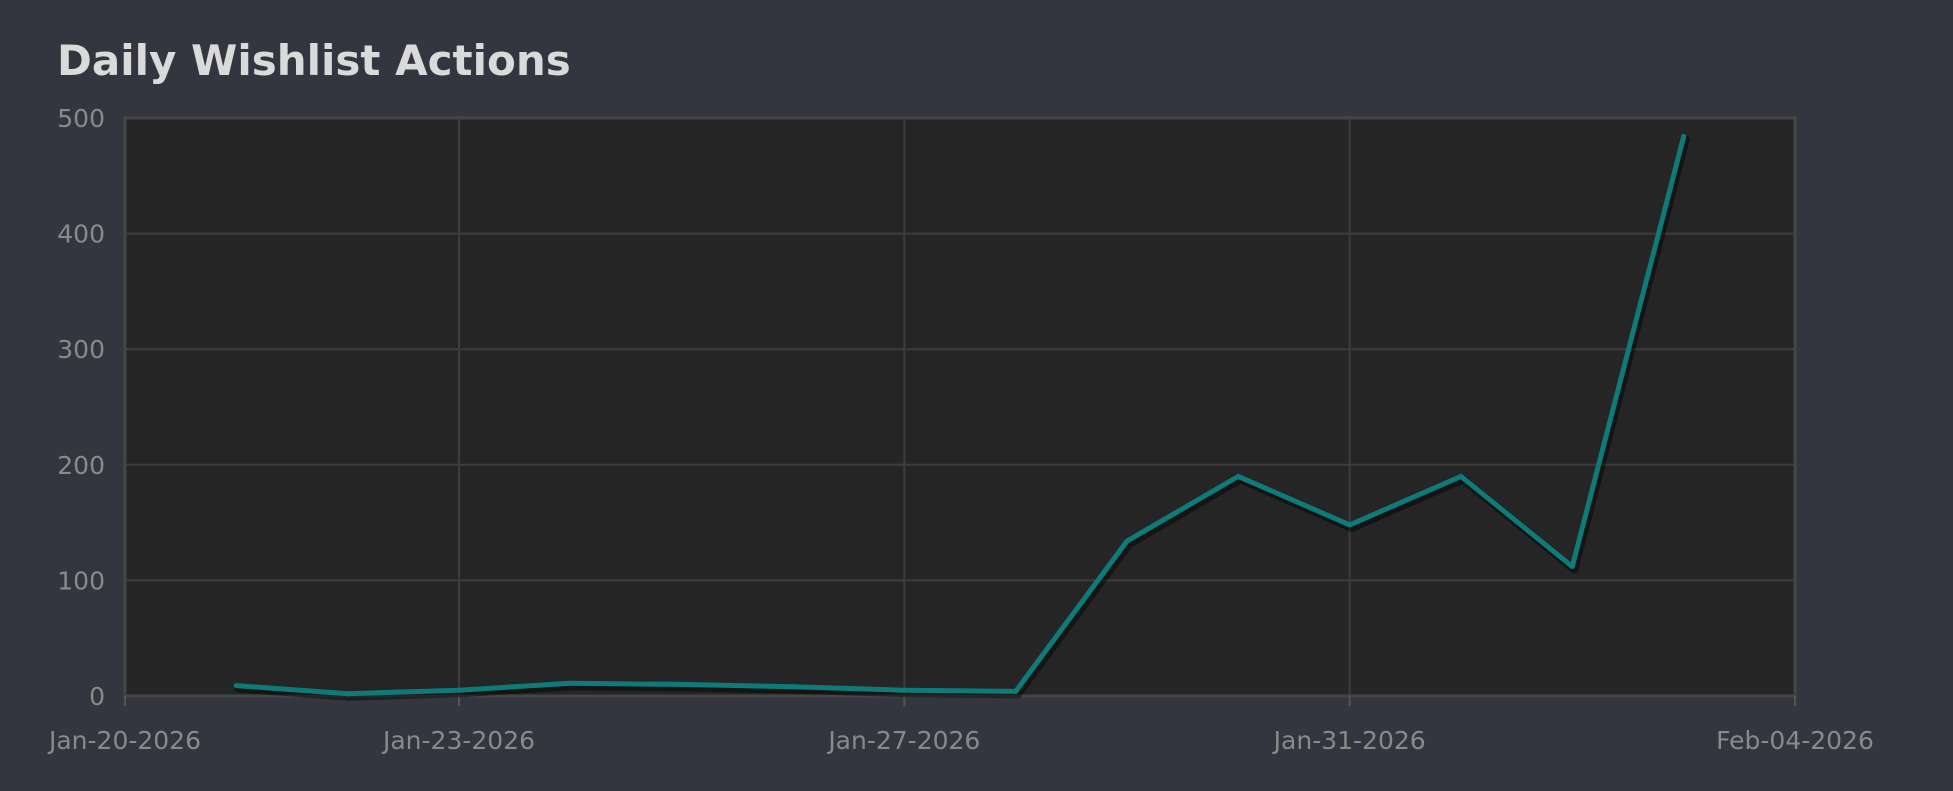 This screenshot has width=1953, height=791. I want to click on x-tick-label: Jan-27-2026, so click(903, 740).